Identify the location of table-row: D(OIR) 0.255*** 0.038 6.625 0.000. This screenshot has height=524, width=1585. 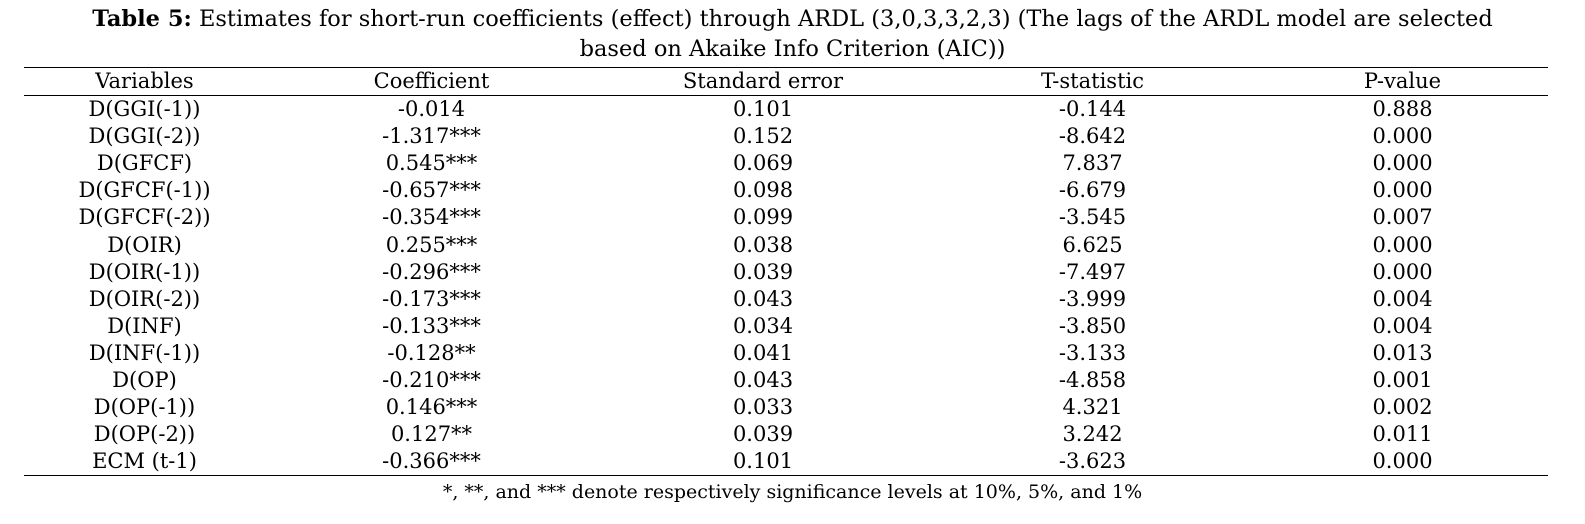
(786, 244).